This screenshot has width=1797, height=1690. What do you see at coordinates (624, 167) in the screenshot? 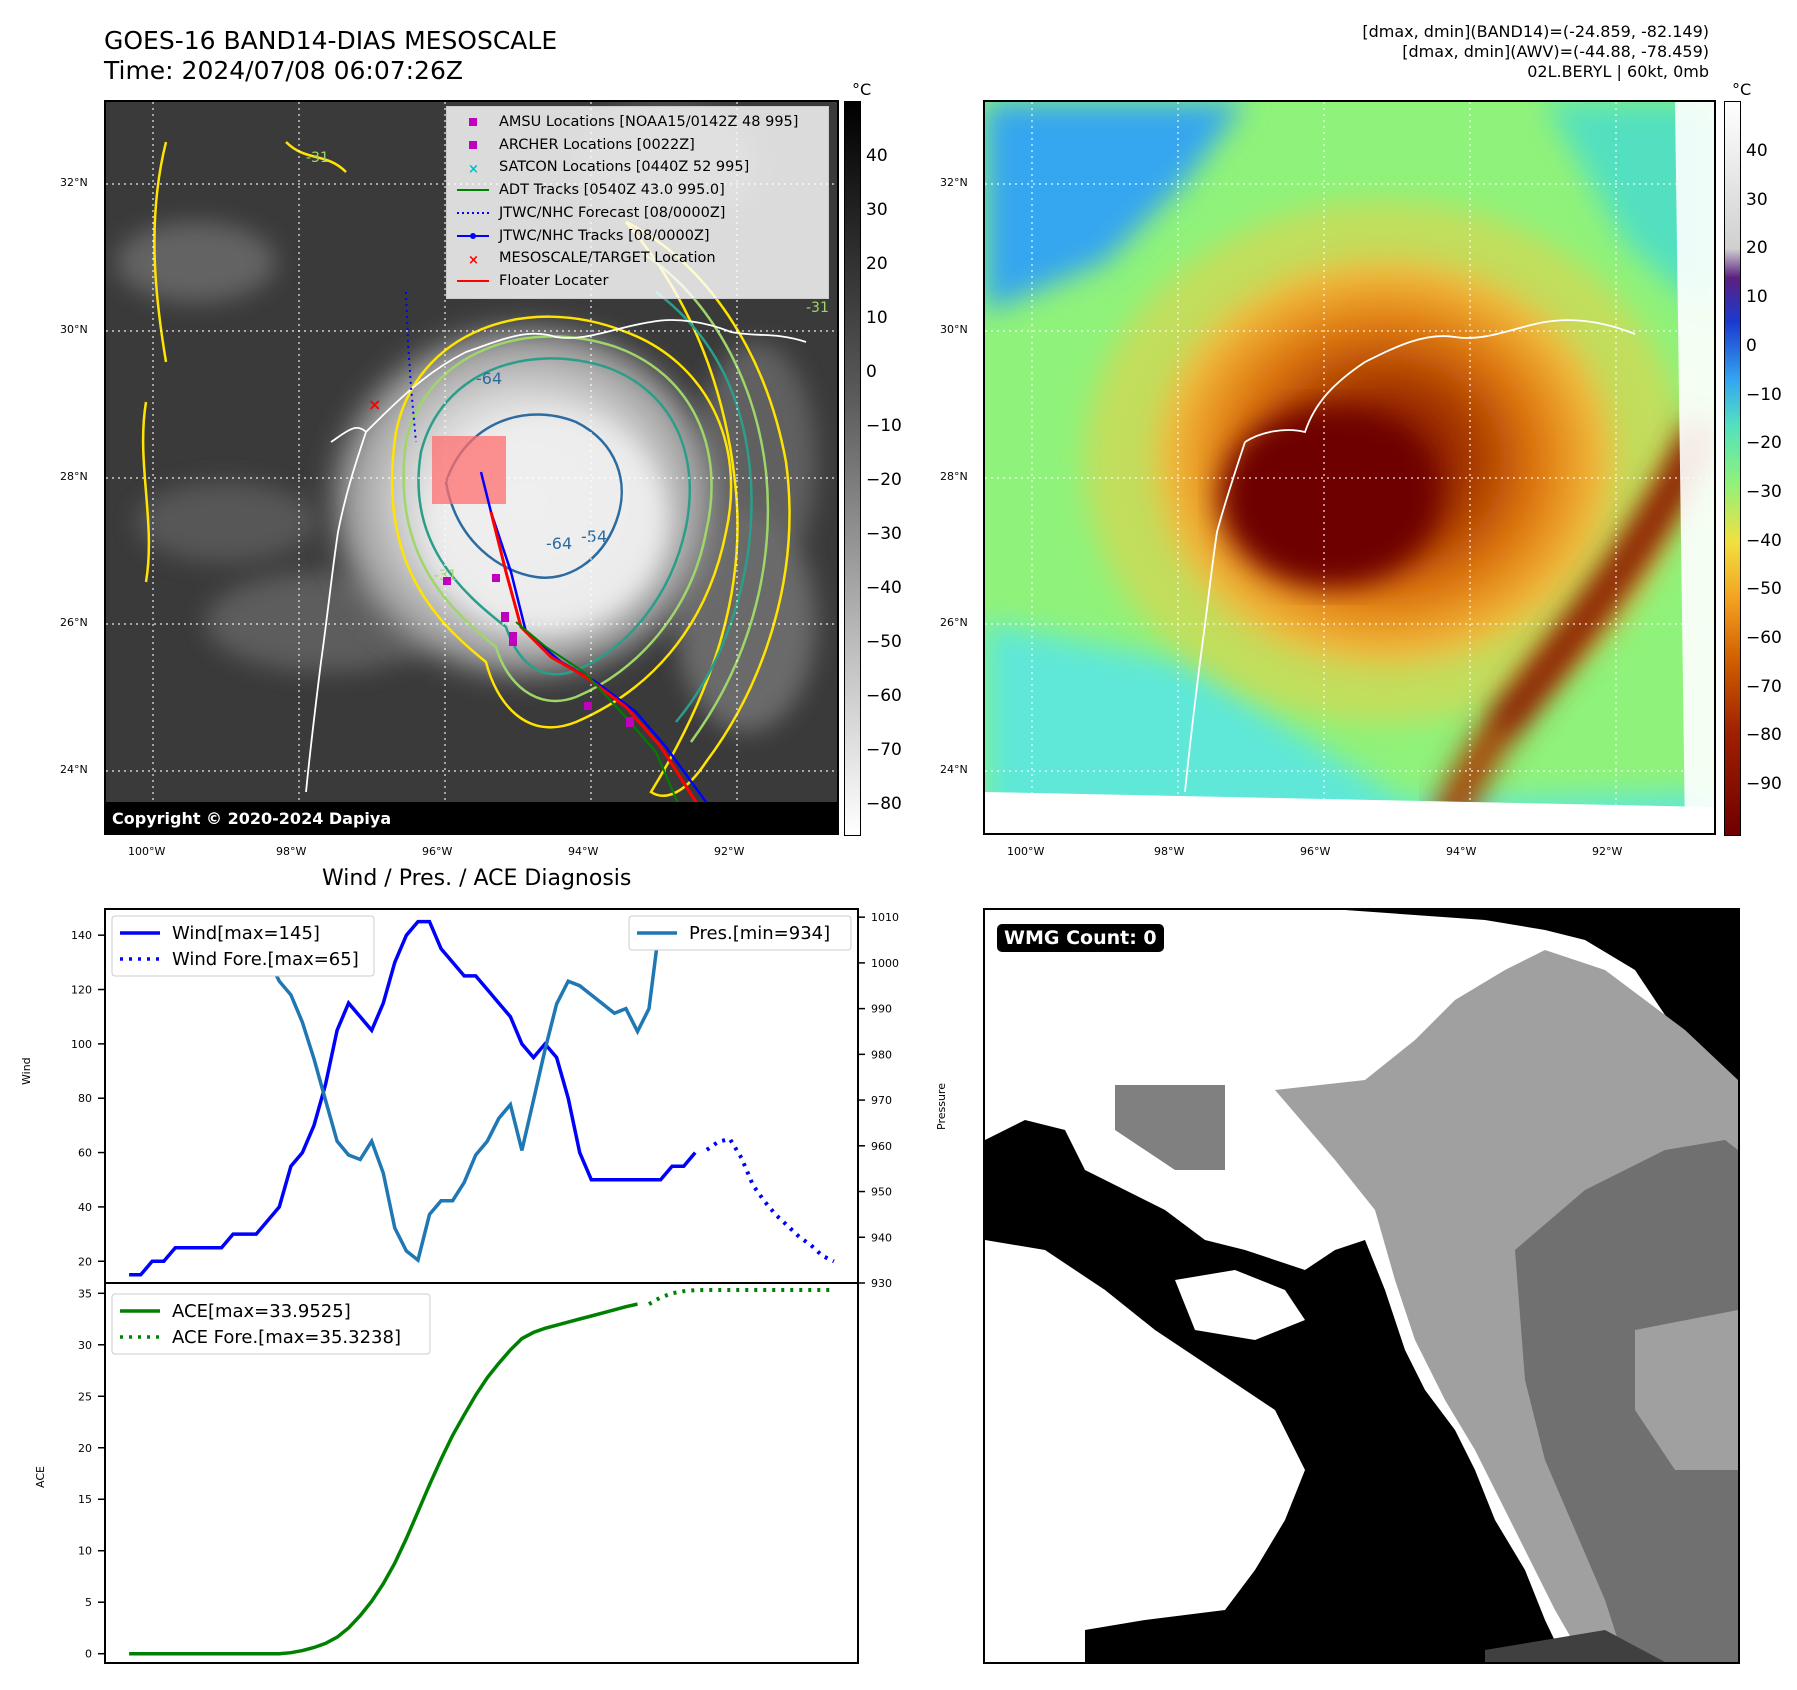
I see `legend-label: SATCON Locations [0440Z 52 995]` at bounding box center [624, 167].